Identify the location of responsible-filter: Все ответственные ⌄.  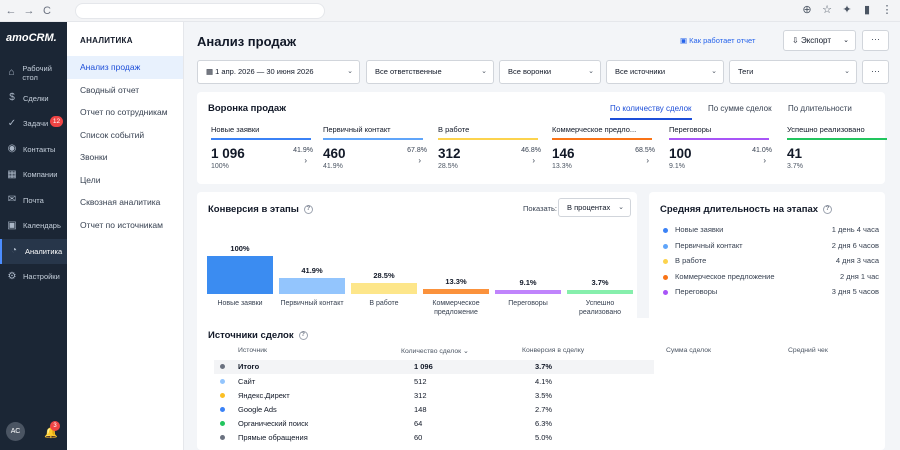
(430, 72).